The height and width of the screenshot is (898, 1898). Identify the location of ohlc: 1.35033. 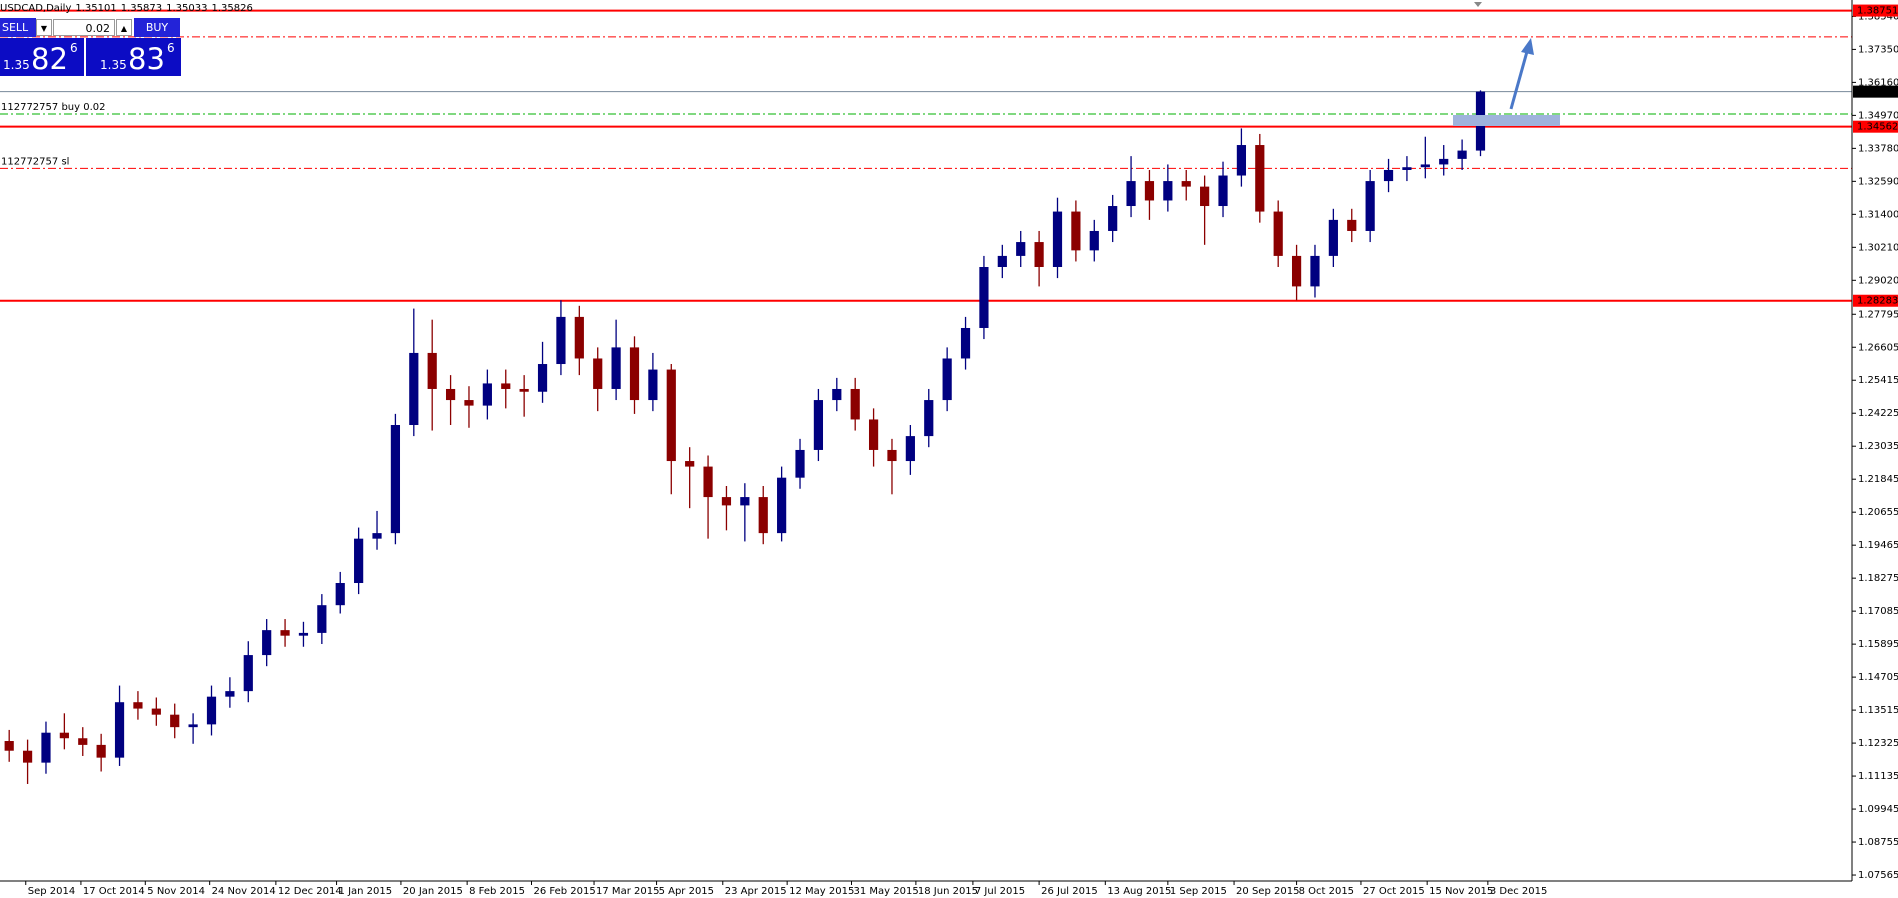
(187, 8).